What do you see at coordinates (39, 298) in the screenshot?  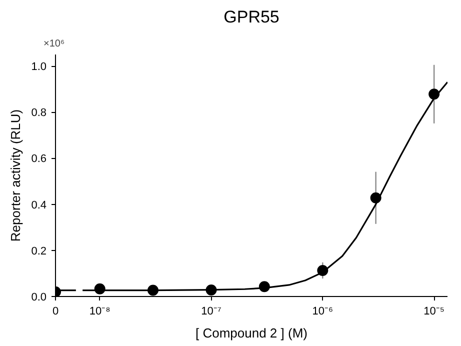 I see `y-tick-label: 0.0` at bounding box center [39, 298].